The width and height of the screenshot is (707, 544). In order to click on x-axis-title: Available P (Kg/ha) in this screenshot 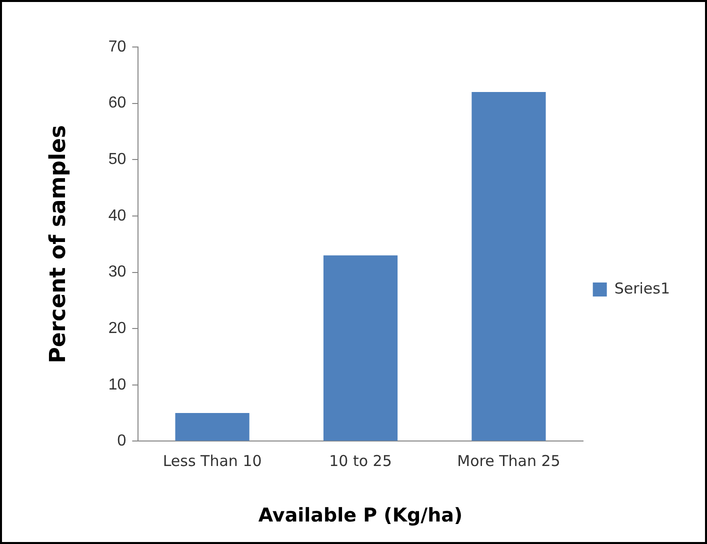, I will do `click(360, 515)`.